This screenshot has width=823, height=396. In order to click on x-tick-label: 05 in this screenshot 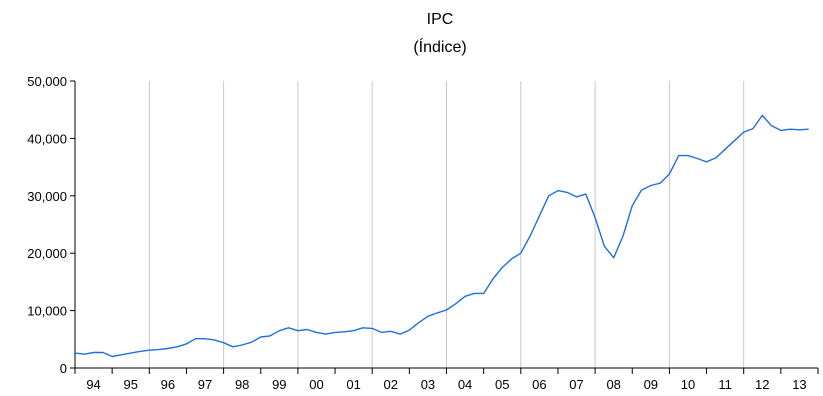, I will do `click(502, 384)`.